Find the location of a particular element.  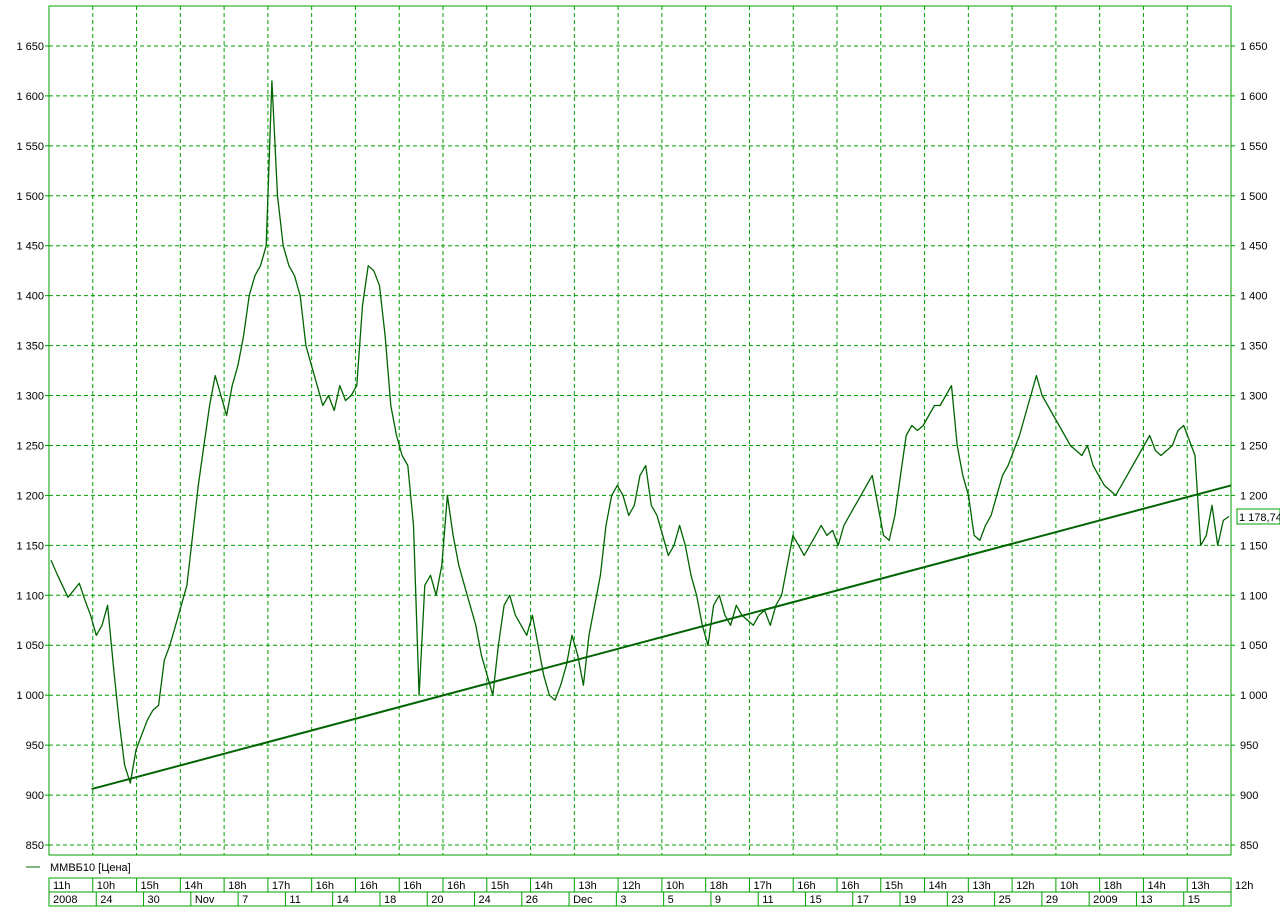

y-tick-label-right: 1 150 is located at coordinates (1254, 546).